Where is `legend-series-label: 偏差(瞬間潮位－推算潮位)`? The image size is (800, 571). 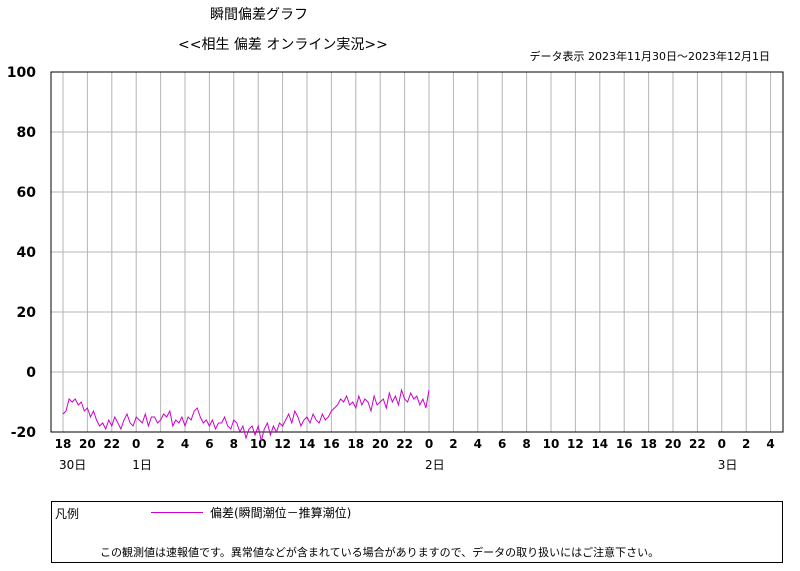
legend-series-label: 偏差(瞬間潮位－推算潮位) is located at coordinates (281, 513).